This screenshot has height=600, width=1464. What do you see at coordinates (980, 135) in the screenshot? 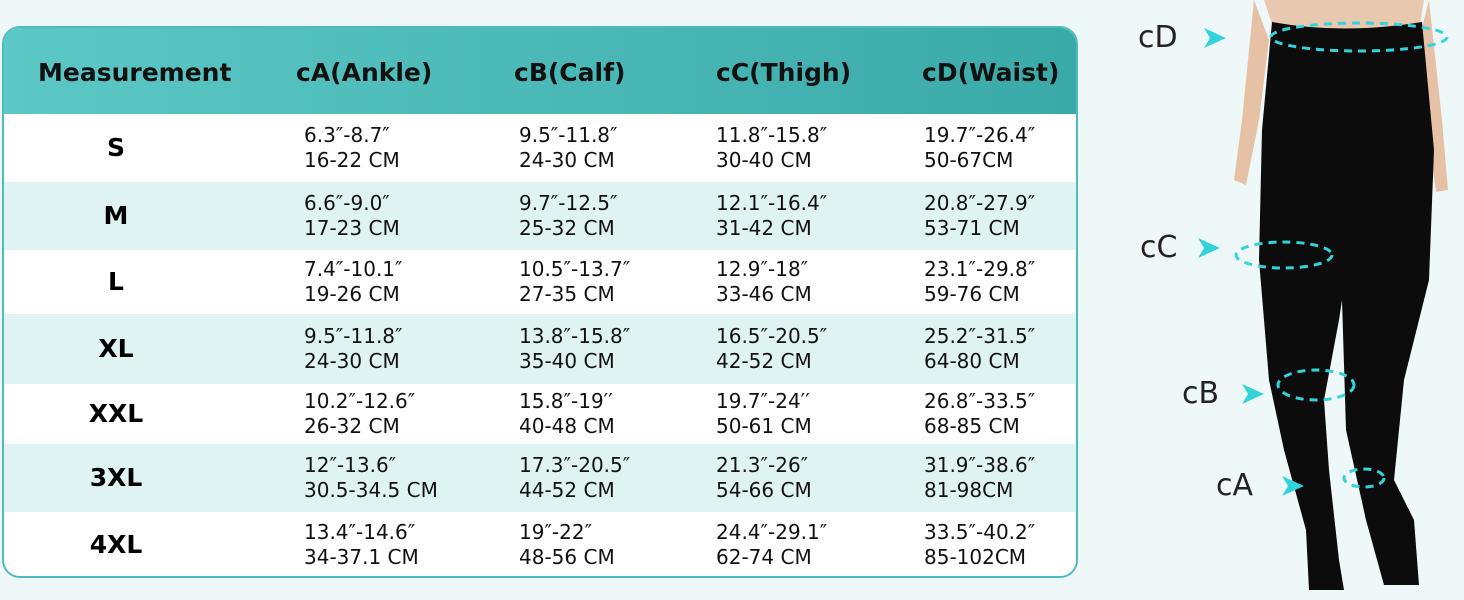
I see `measure-line: 19.7″-26.4″` at bounding box center [980, 135].